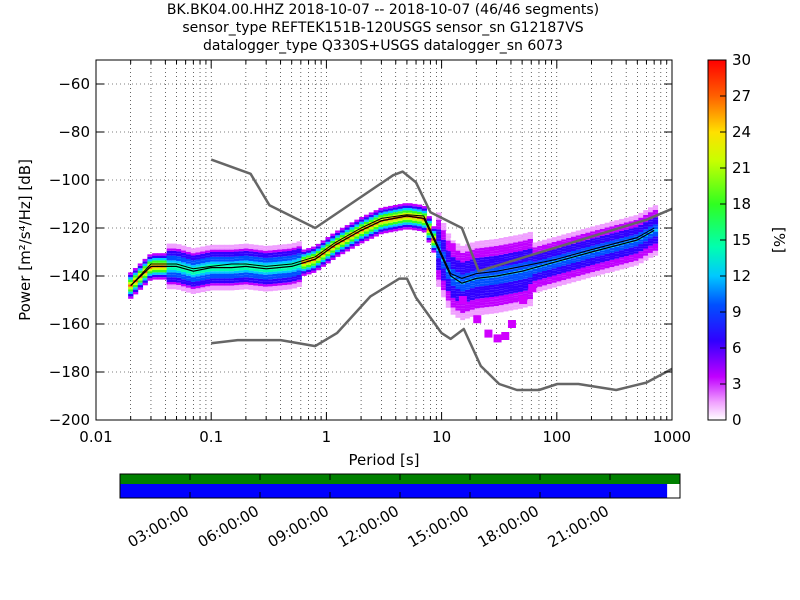  Describe the element at coordinates (672, 437) in the screenshot. I see `x-tick-label: 1000` at that location.